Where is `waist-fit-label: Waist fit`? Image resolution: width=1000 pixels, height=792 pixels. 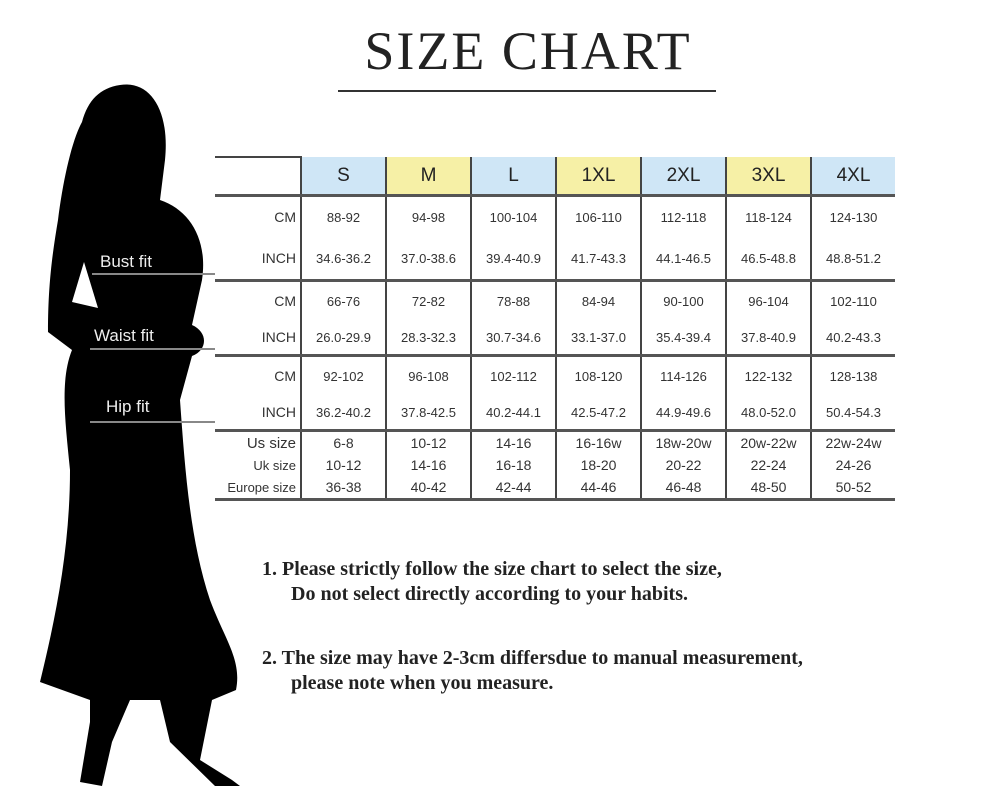
waist-fit-label: Waist fit is located at coordinates (124, 335).